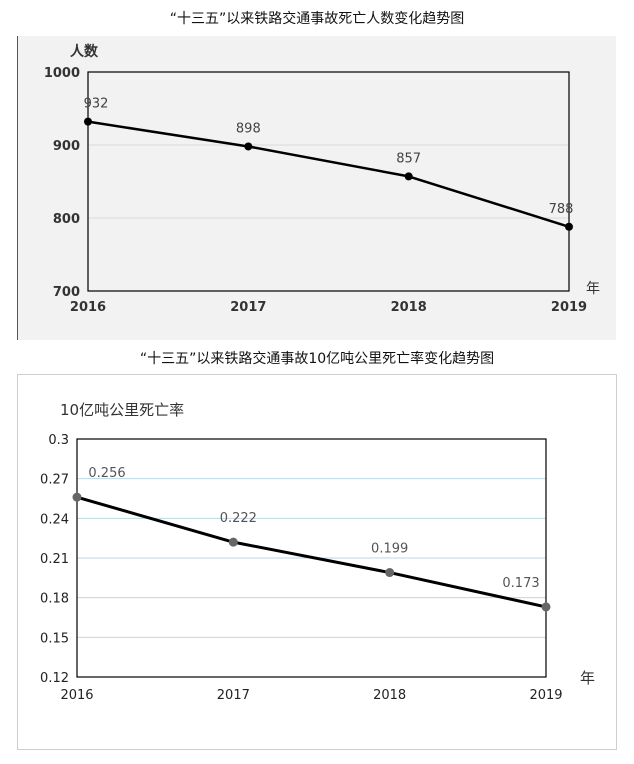  What do you see at coordinates (88, 307) in the screenshot?
I see `chart1-xtick-label: 2016` at bounding box center [88, 307].